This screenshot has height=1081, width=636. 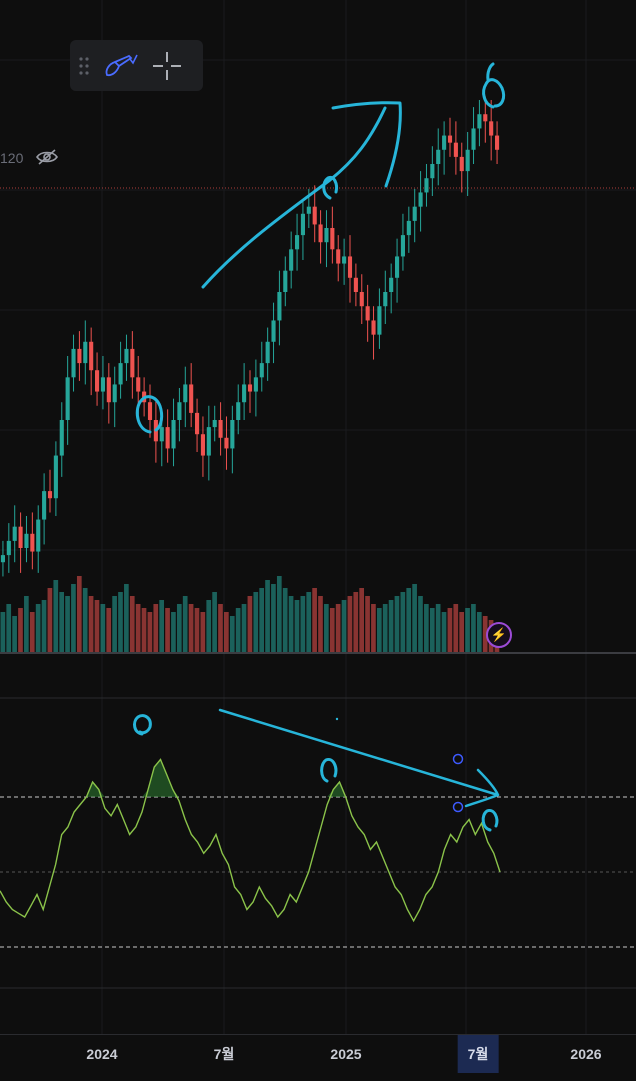 I want to click on time-axis: 2024 7월 2025 7월 2026, so click(x=318, y=1057).